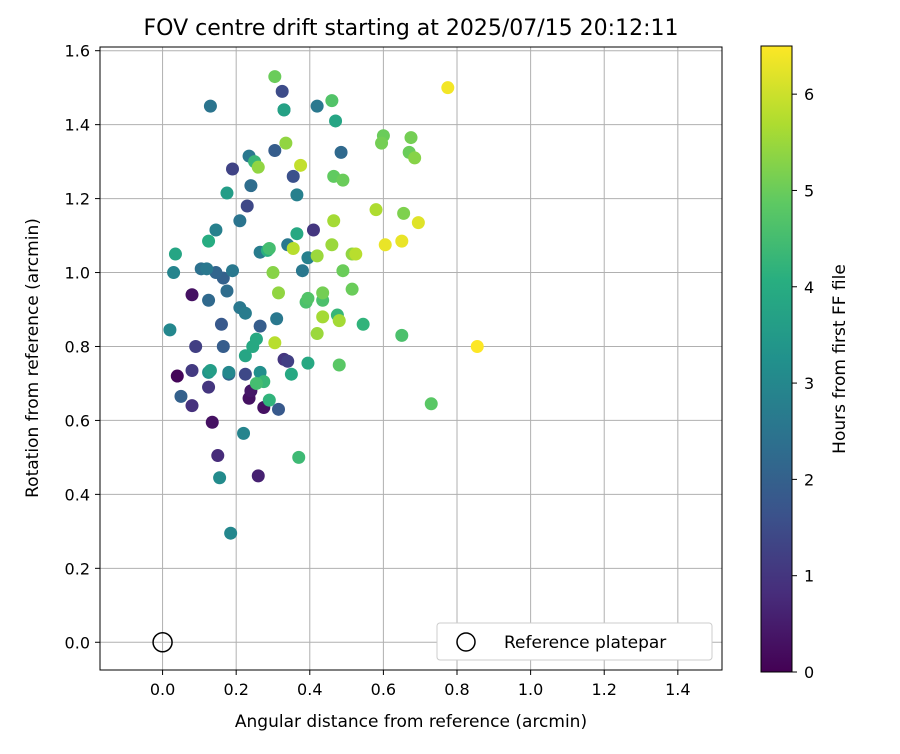 The width and height of the screenshot is (900, 754). Describe the element at coordinates (77, 494) in the screenshot. I see `y-tick-label: 0.4` at that location.